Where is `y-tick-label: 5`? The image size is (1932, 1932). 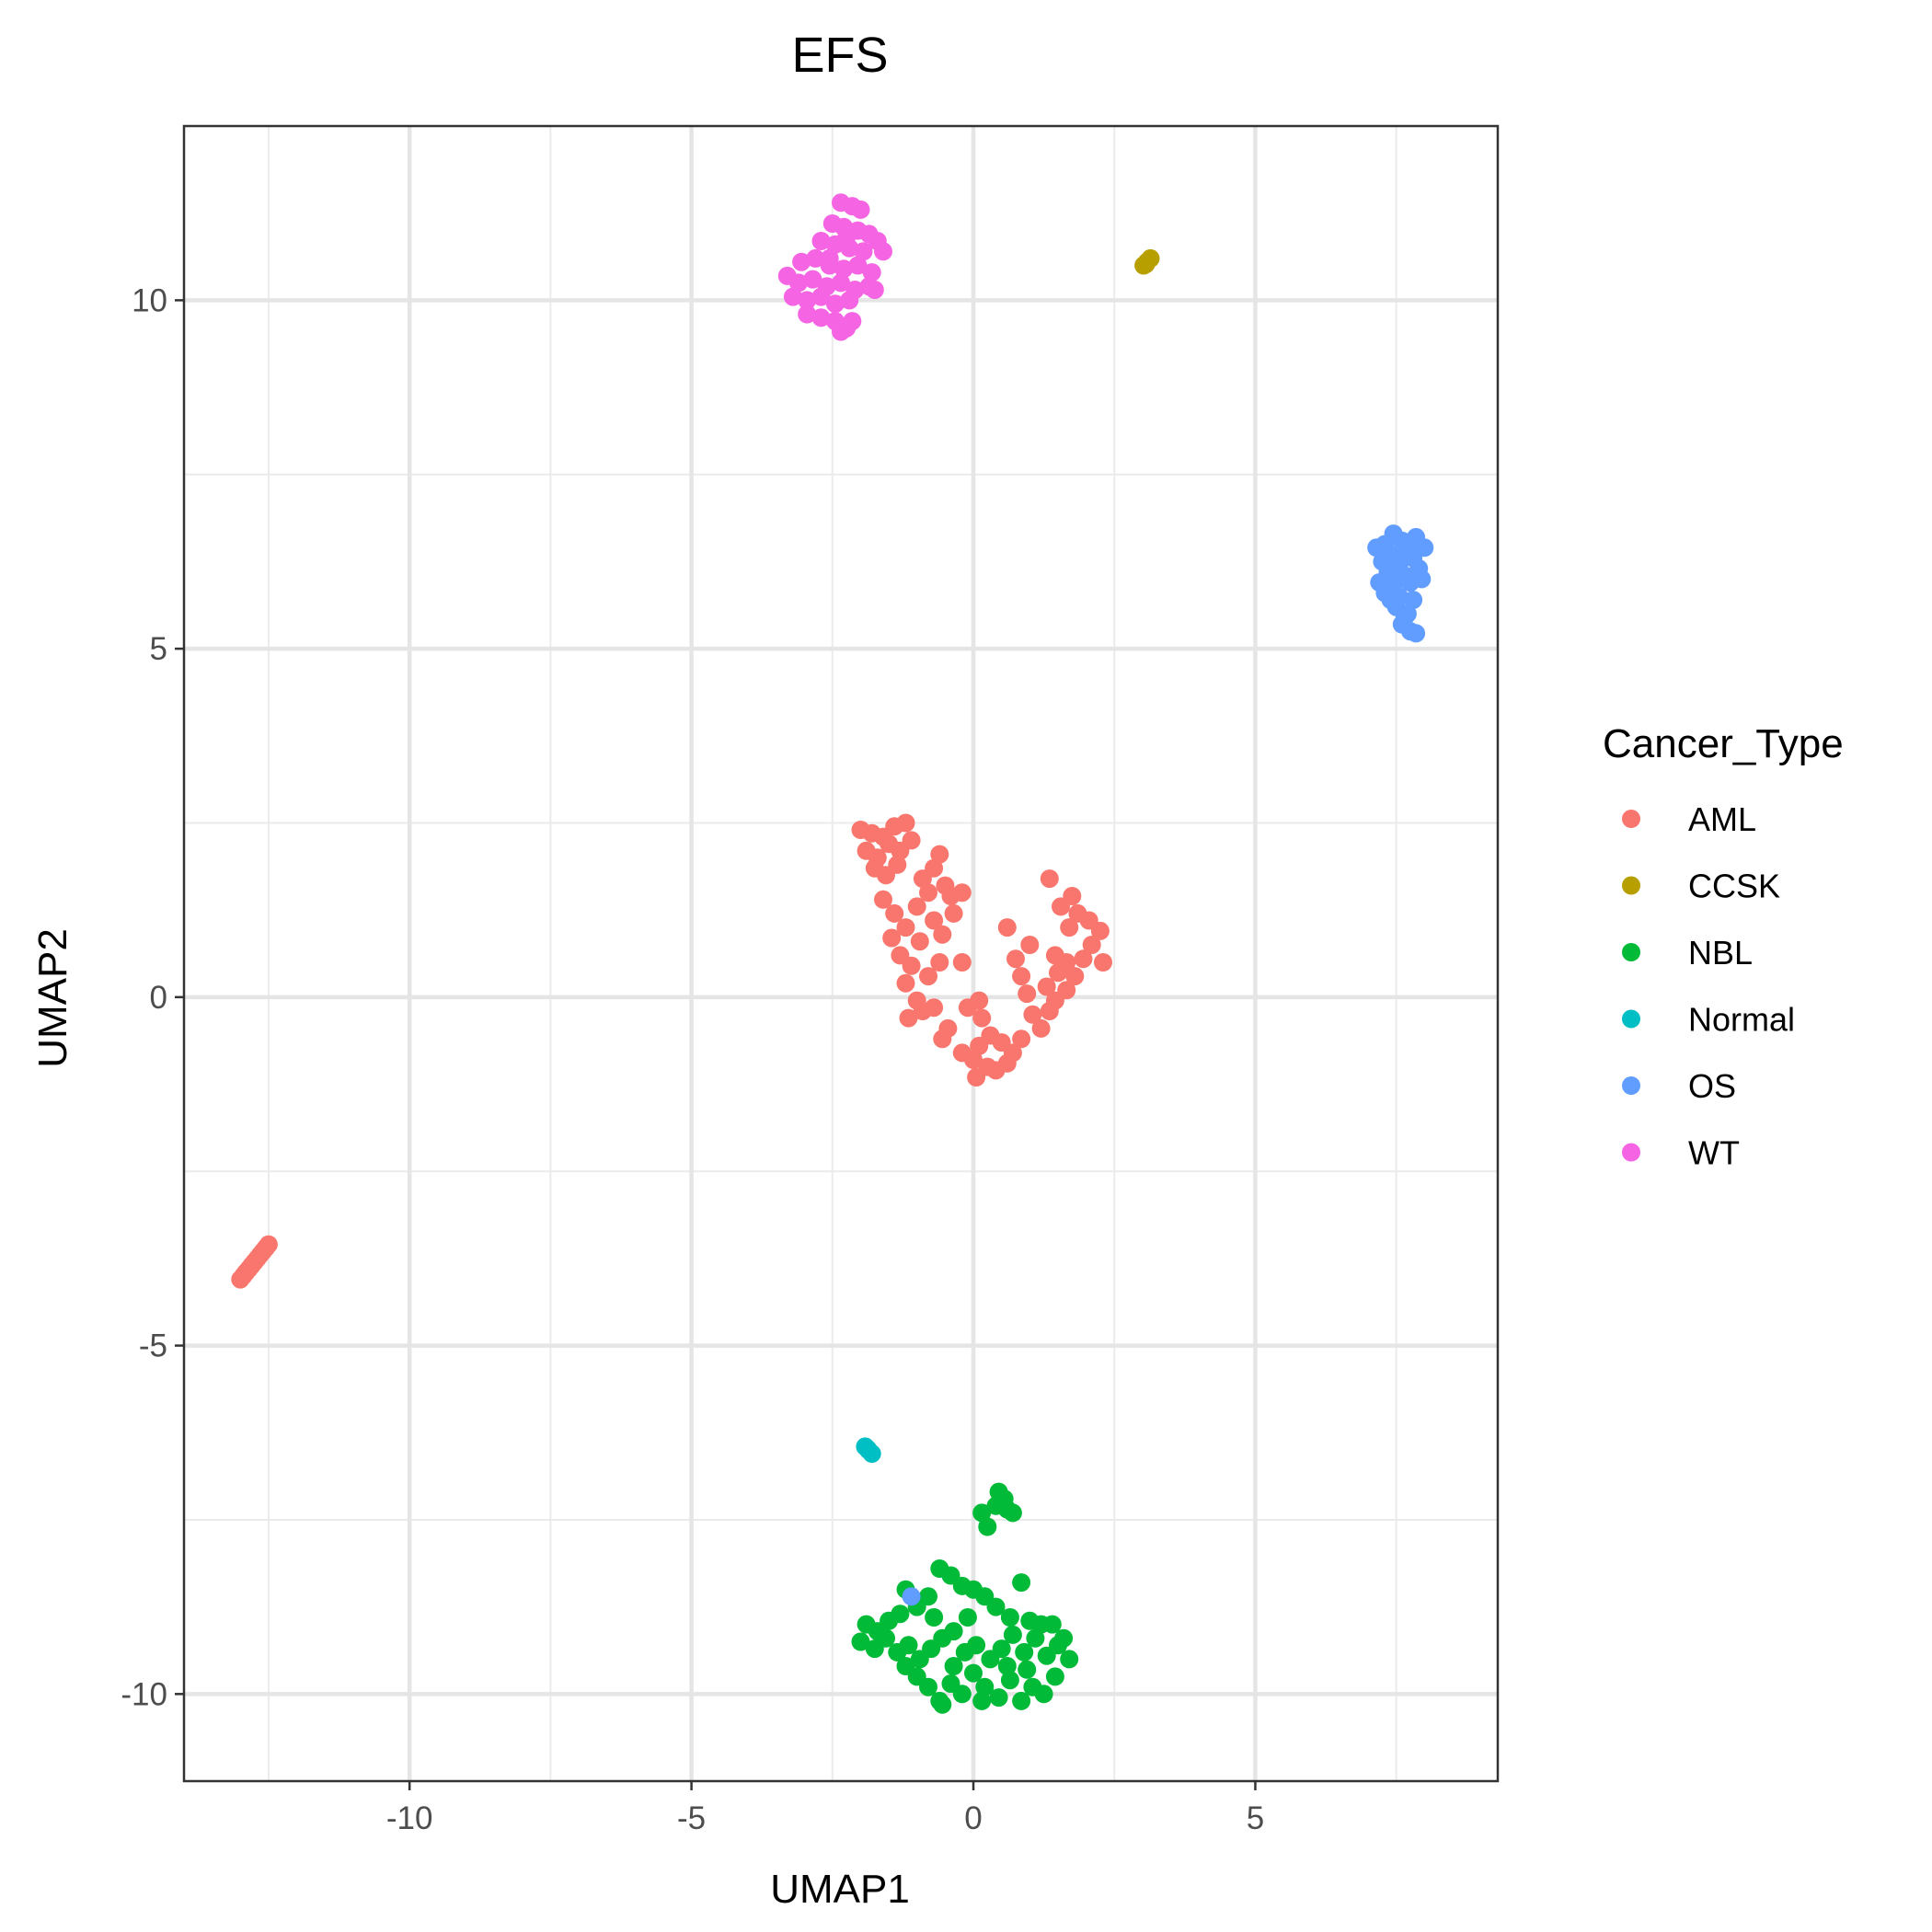 y-tick-label: 5 is located at coordinates (158, 649).